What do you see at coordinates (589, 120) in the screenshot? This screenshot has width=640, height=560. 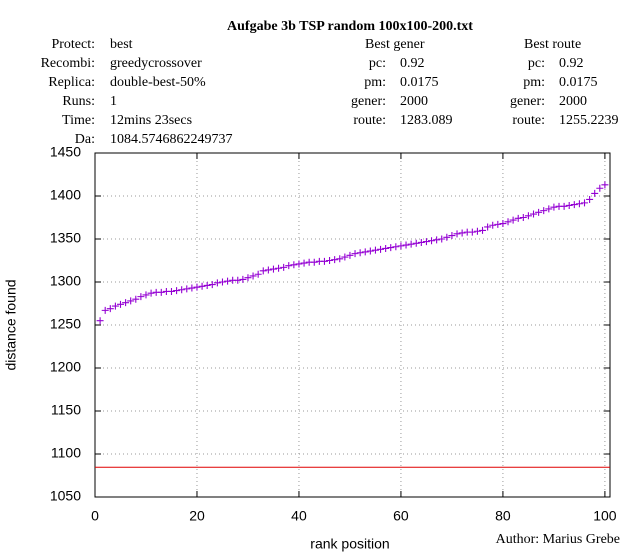 I see `info-value: 1255.2239` at bounding box center [589, 120].